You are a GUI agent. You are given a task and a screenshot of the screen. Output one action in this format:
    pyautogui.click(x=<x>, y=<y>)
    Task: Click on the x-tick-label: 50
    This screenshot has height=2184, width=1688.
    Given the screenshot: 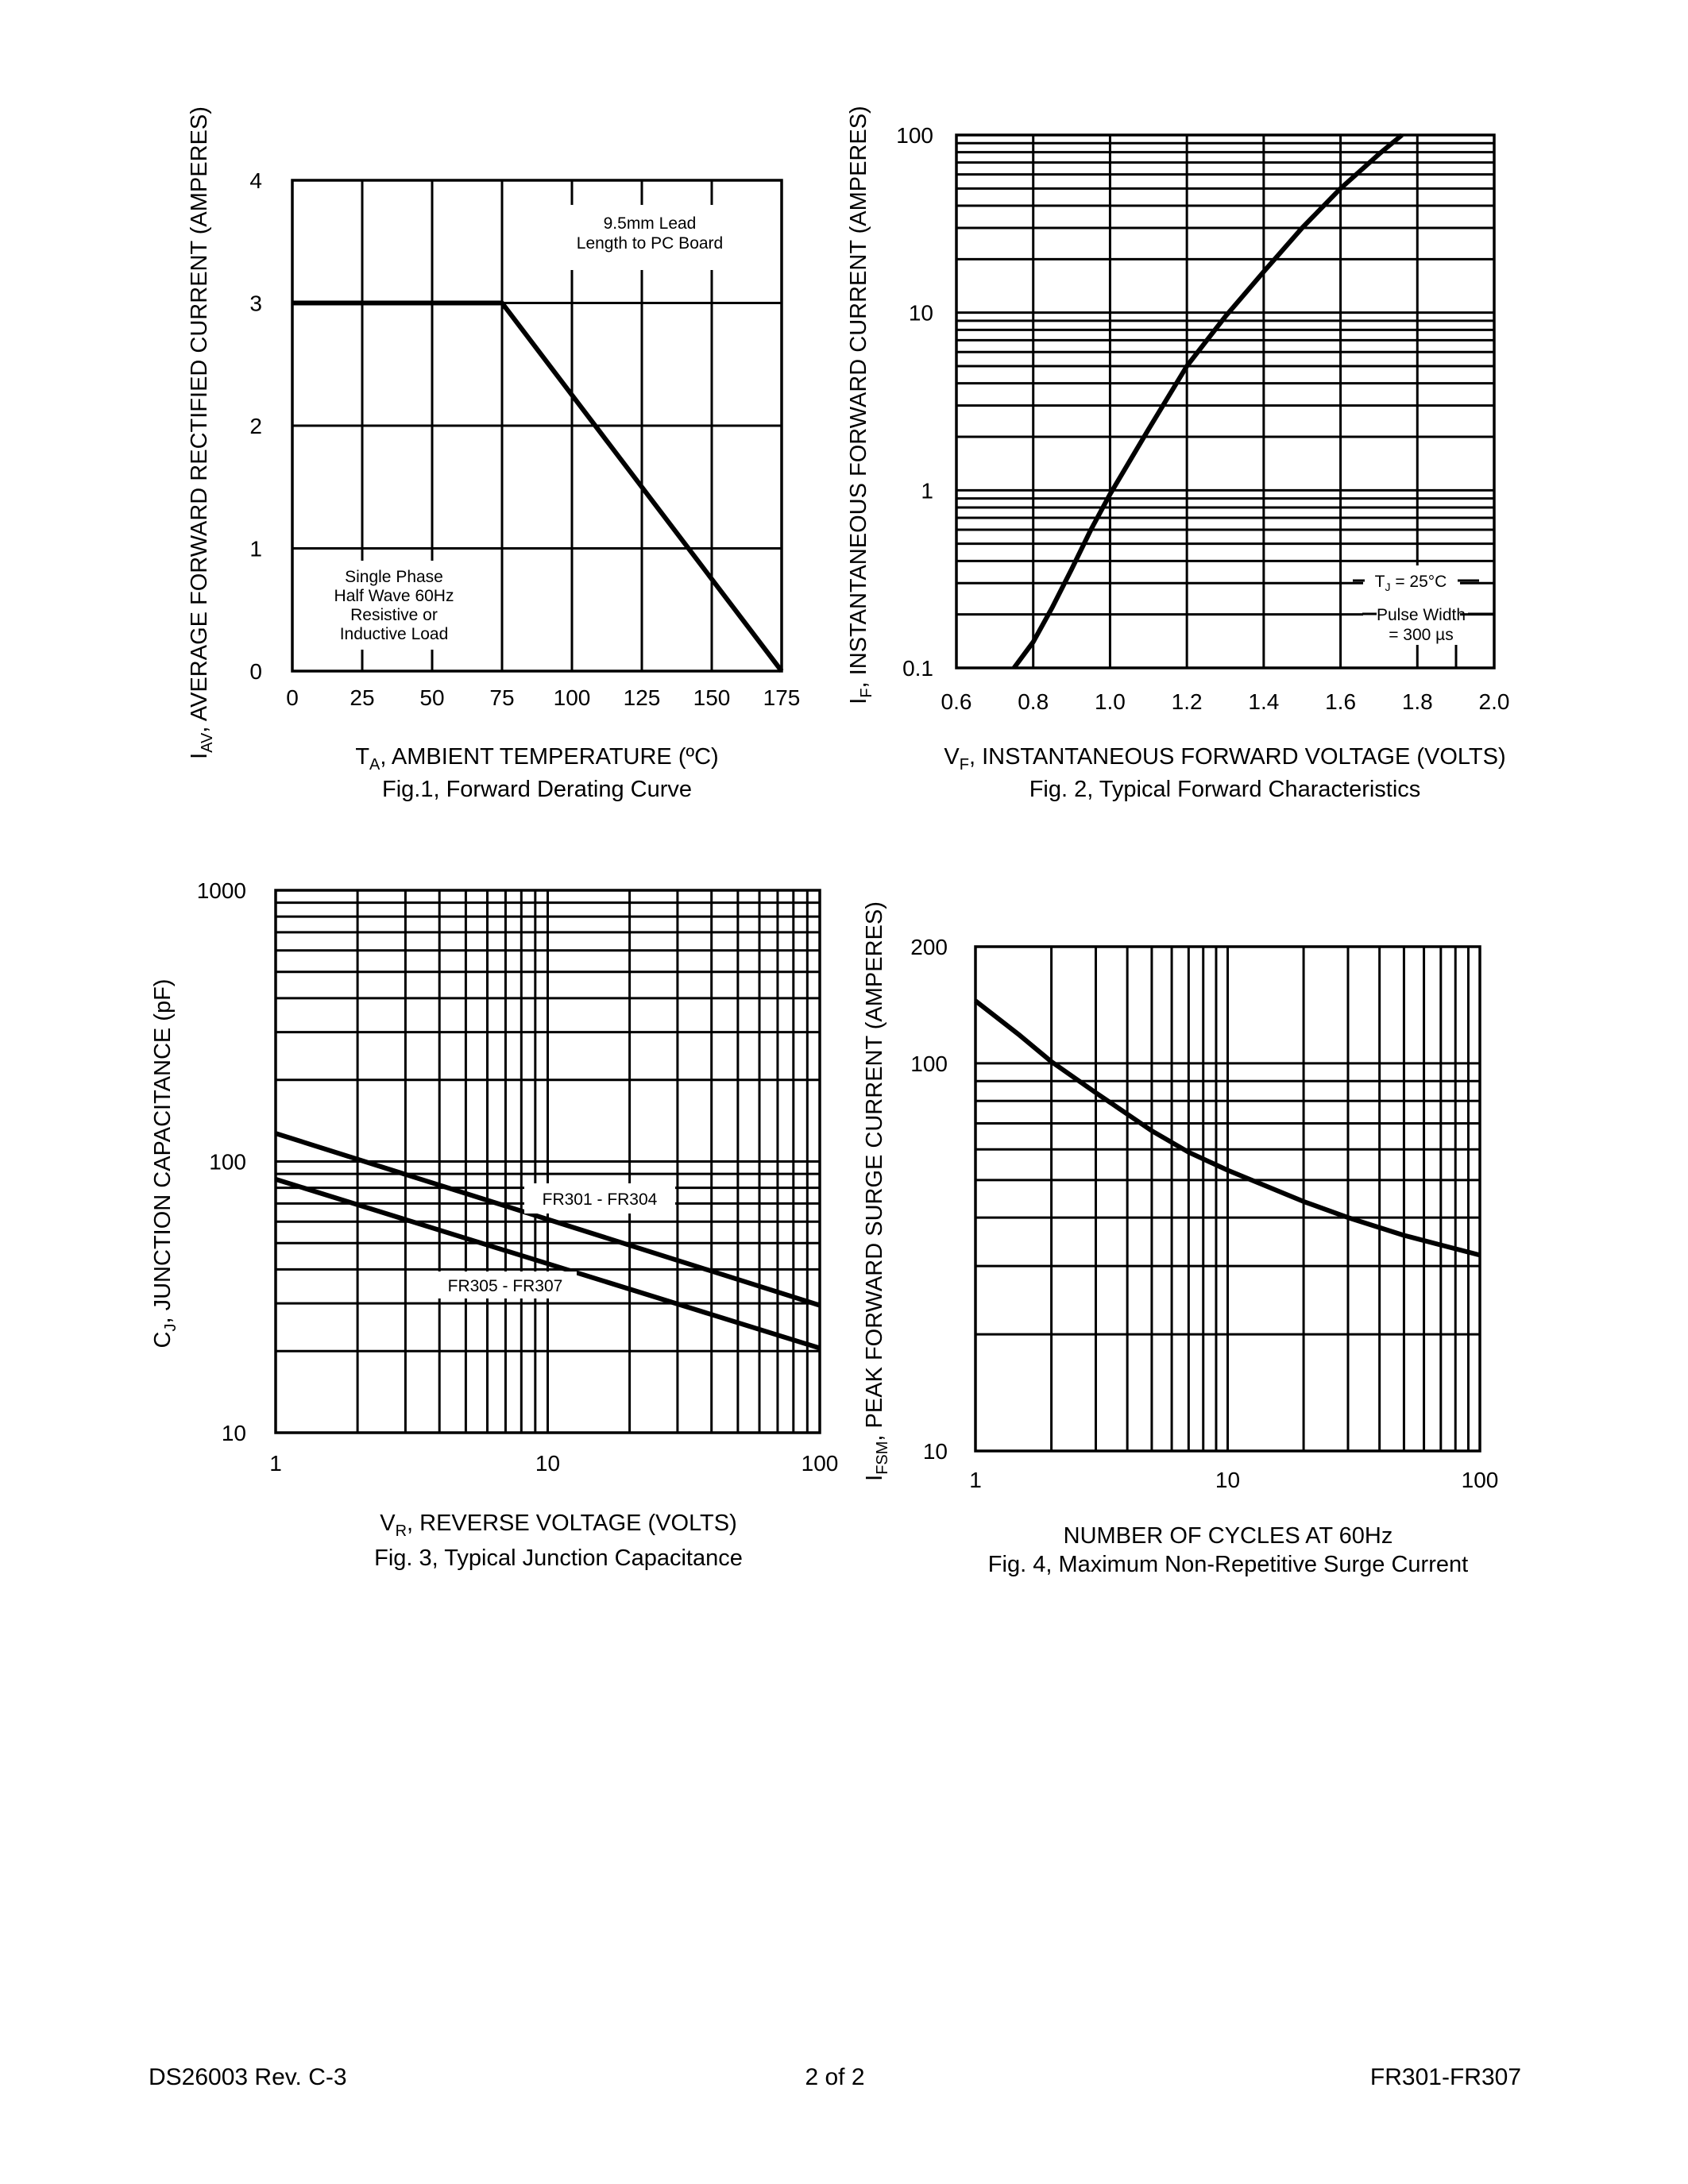 What is the action you would take?
    pyautogui.click(x=432, y=697)
    